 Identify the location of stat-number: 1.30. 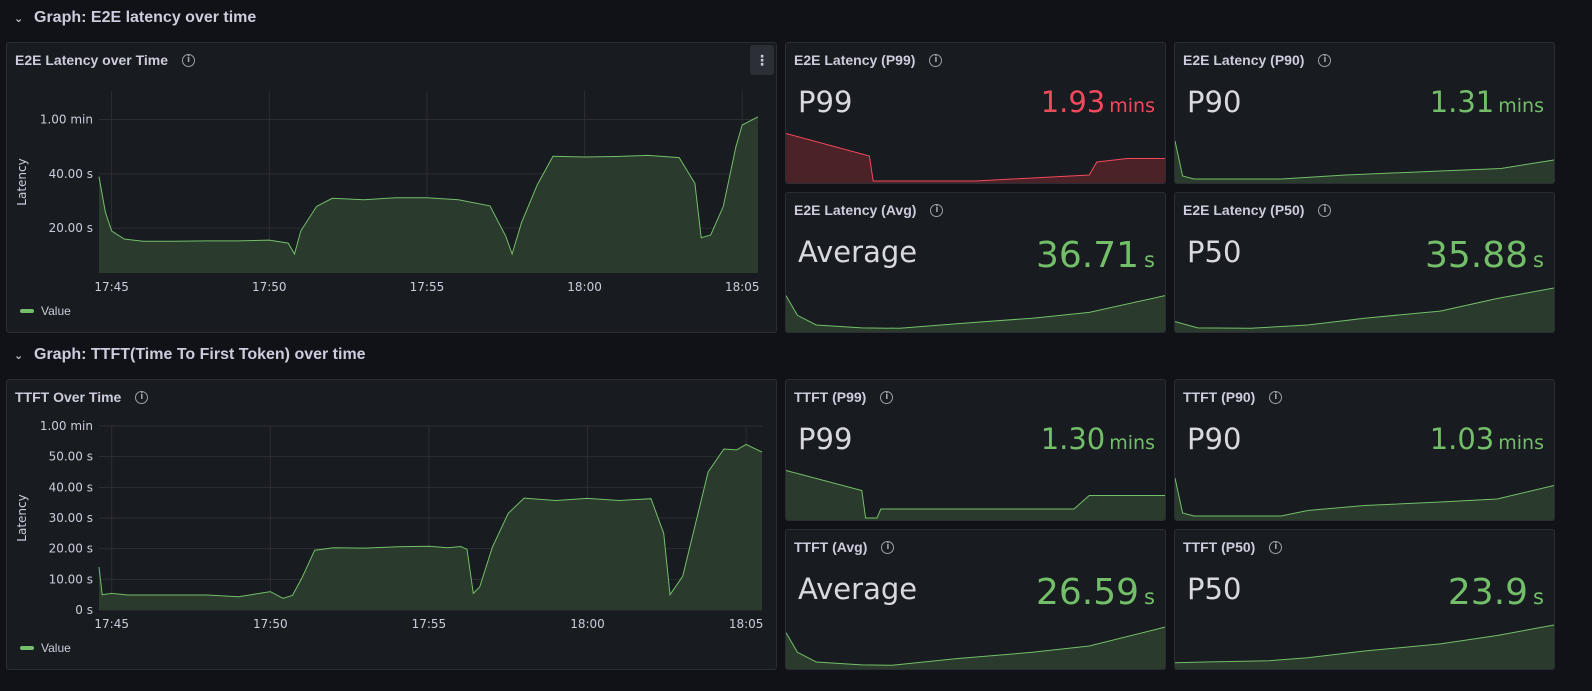
(1073, 439).